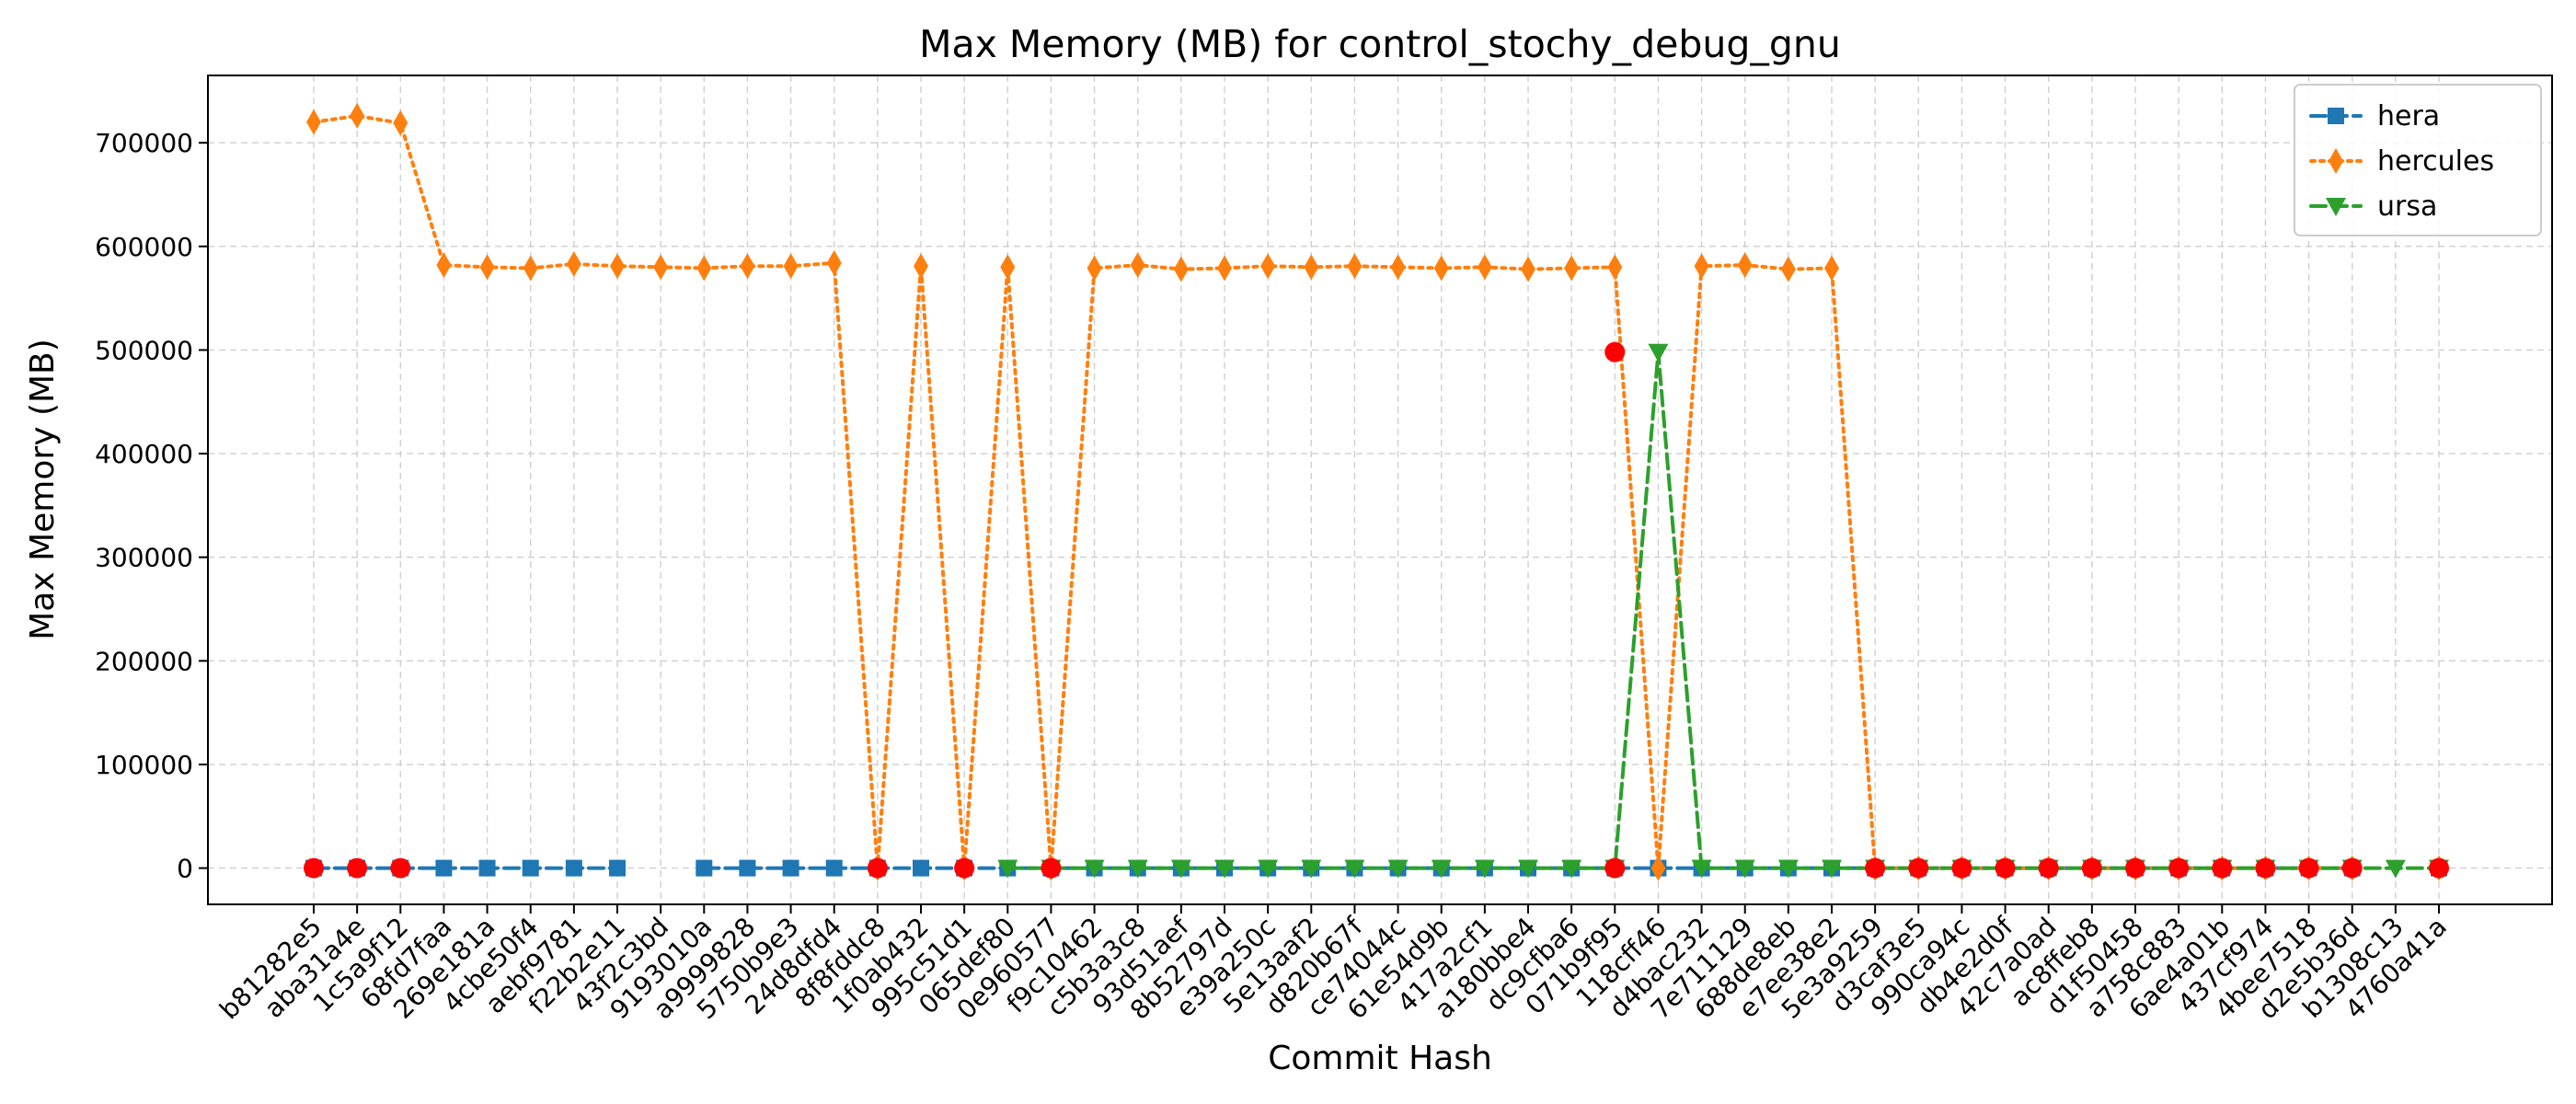  I want to click on legend-entry-hercules: hercules, so click(2401, 161).